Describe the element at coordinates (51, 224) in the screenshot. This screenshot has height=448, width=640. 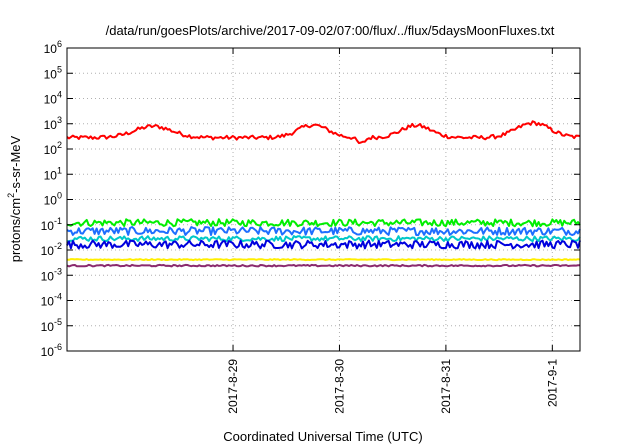
I see `y-tick-label: 10⁻¹` at that location.